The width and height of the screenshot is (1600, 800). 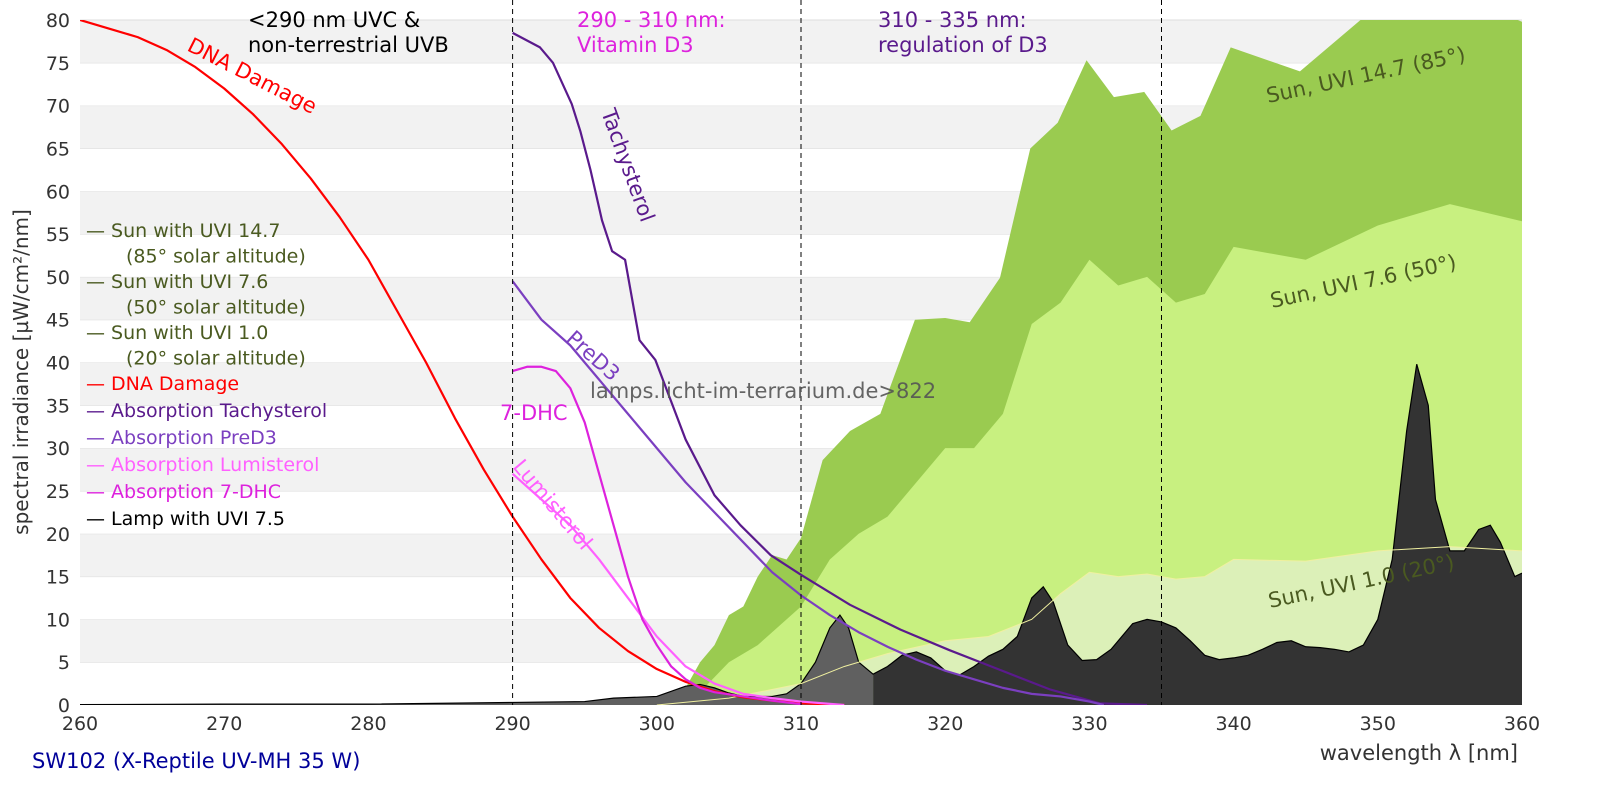 I want to click on y-tick-label: 55, so click(x=58, y=235).